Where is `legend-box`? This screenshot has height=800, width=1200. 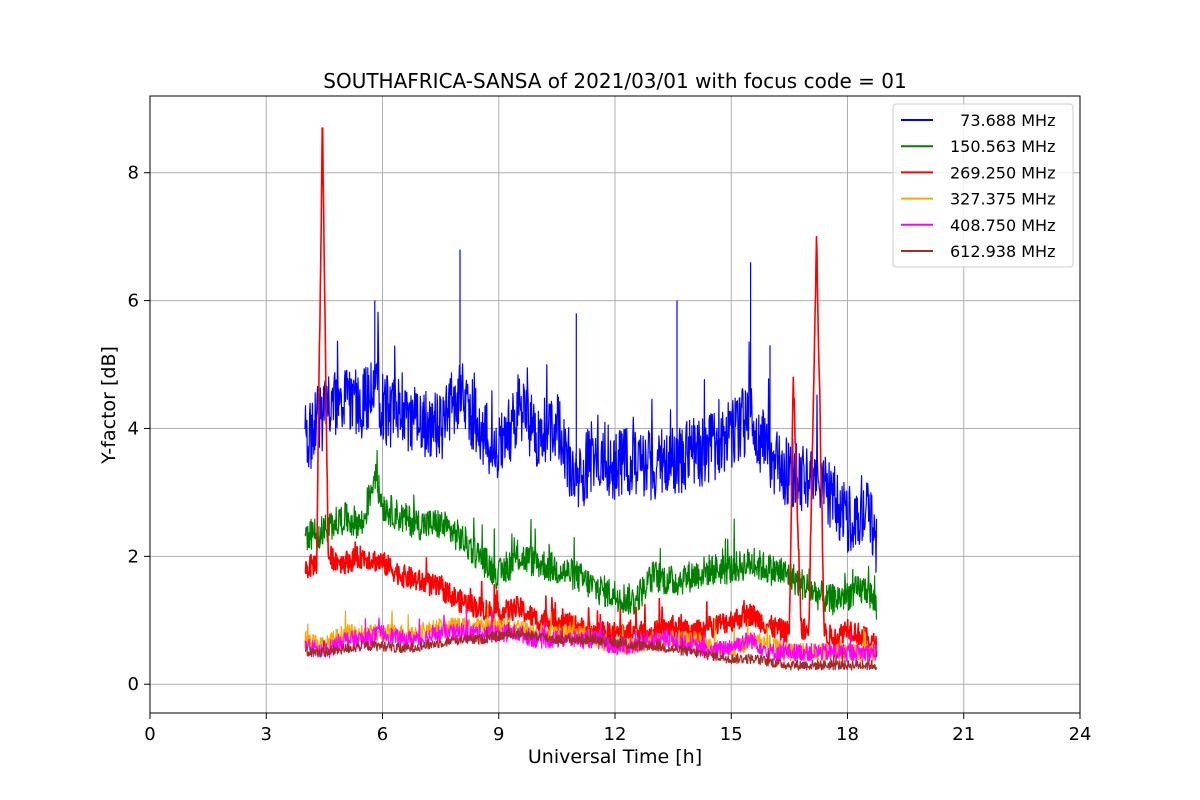 legend-box is located at coordinates (983, 185).